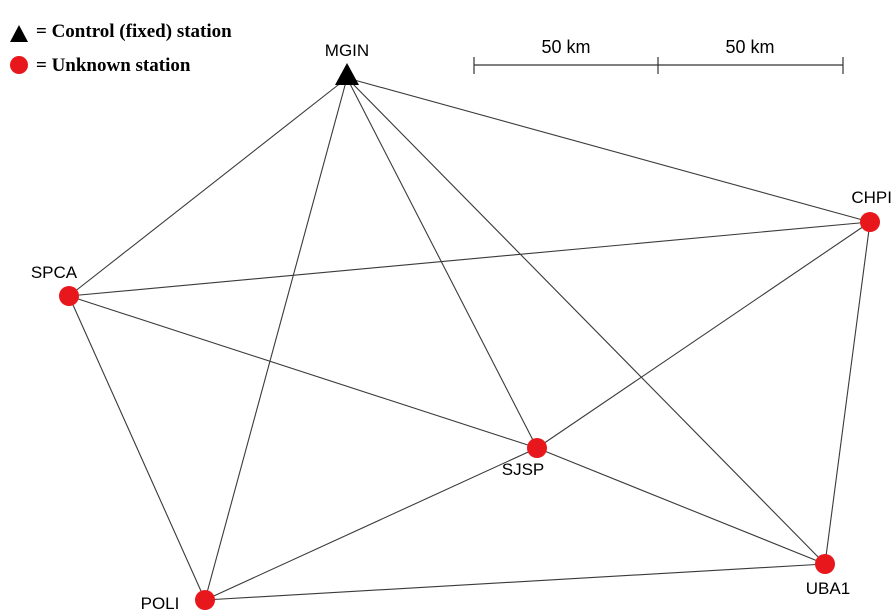  What do you see at coordinates (137, 448) in the screenshot?
I see `baseline-spca-poli` at bounding box center [137, 448].